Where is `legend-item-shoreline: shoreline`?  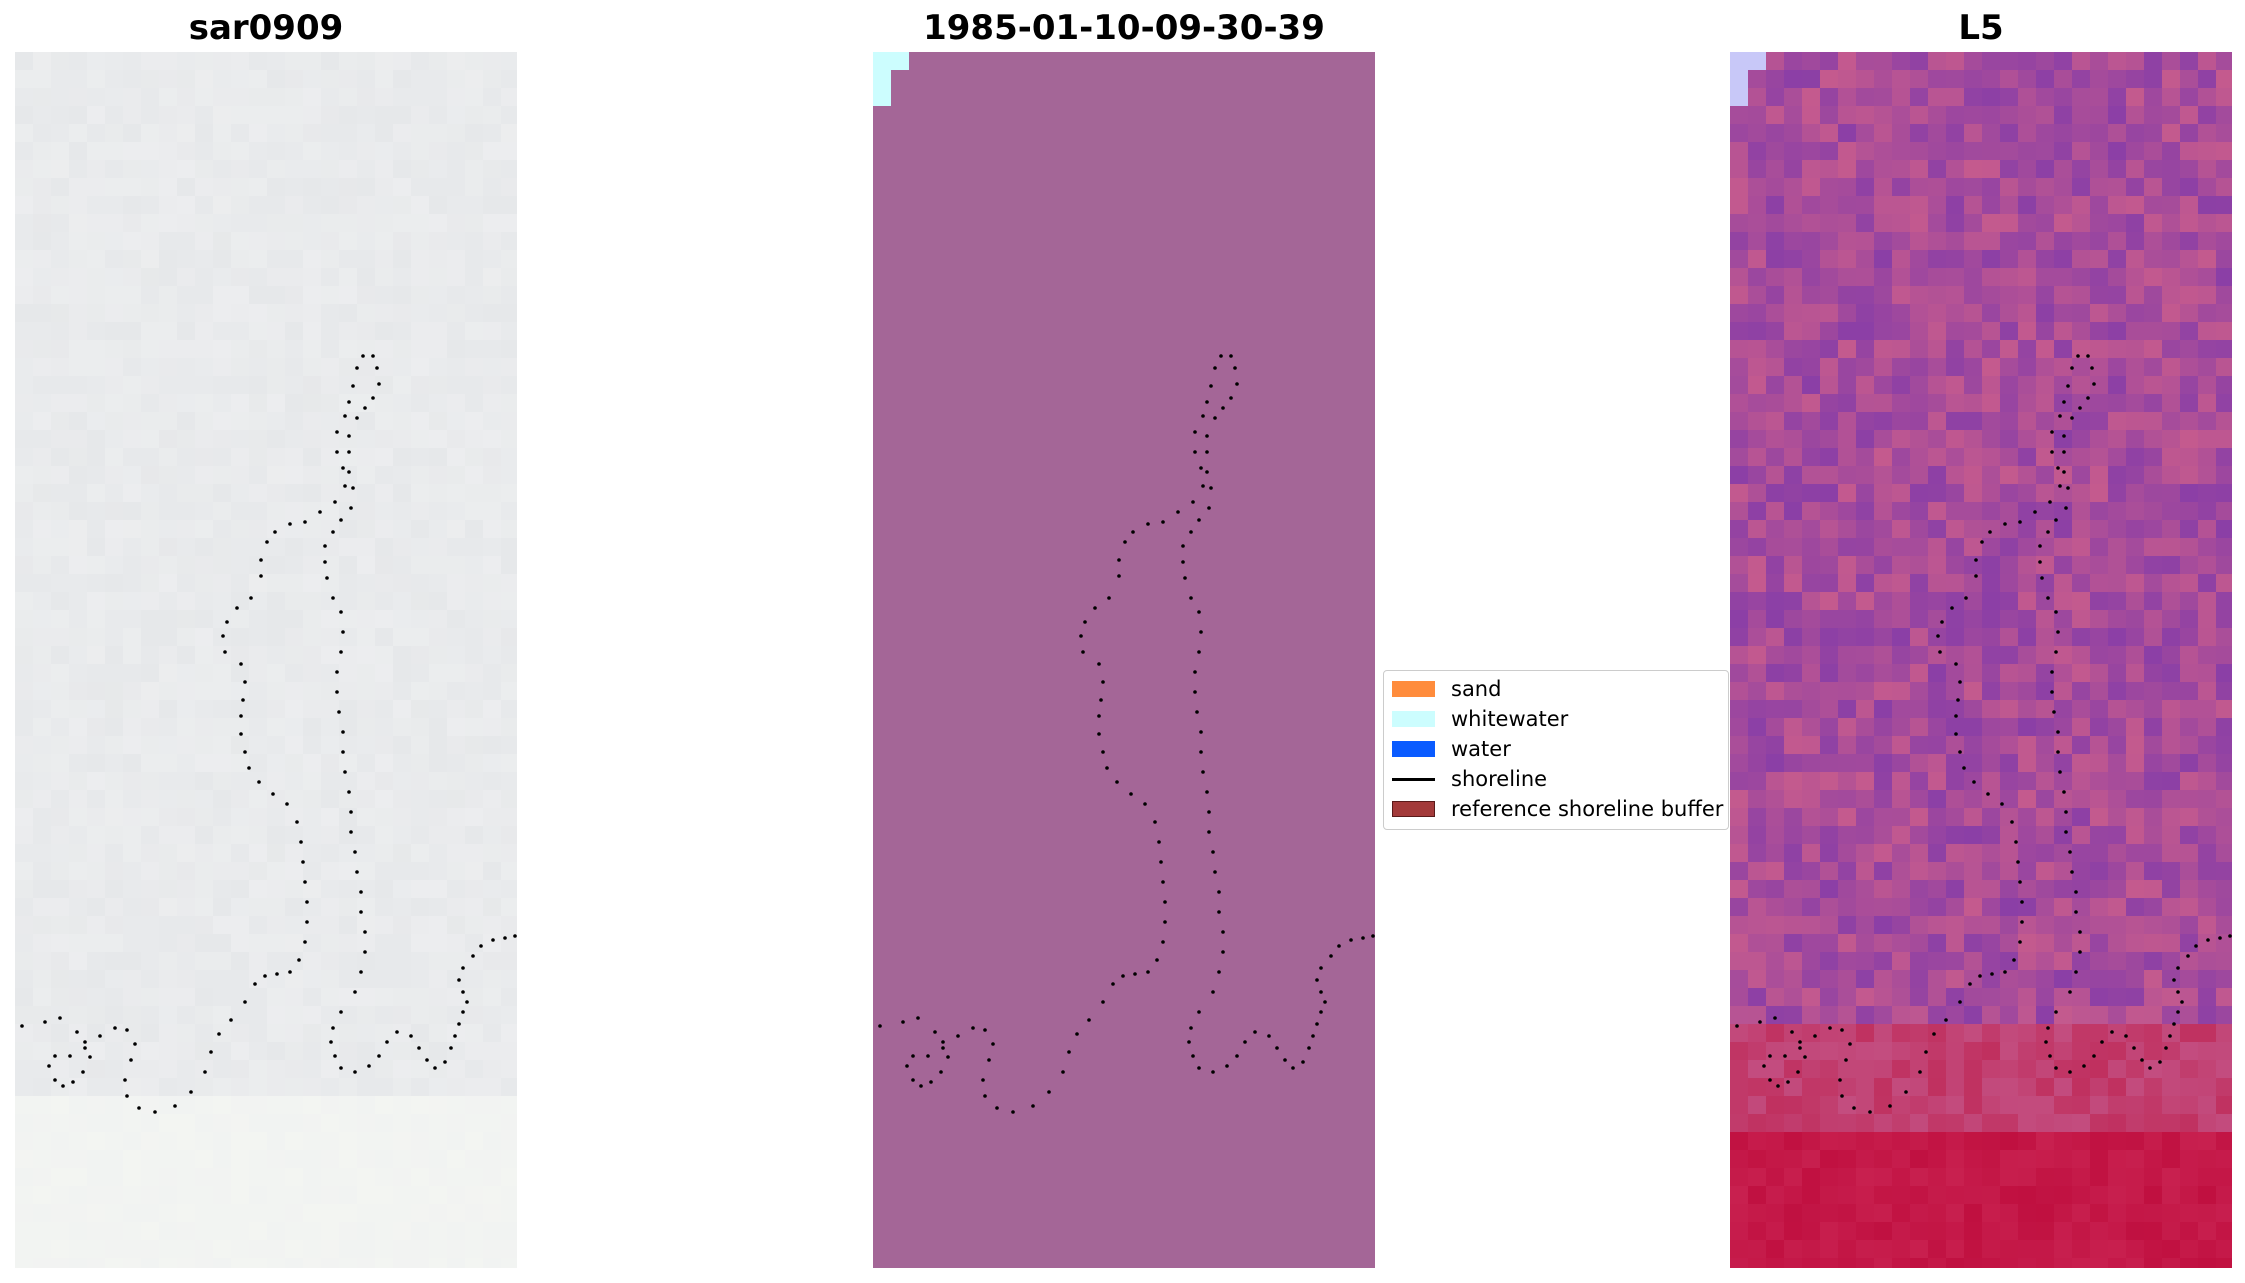 legend-item-shoreline: shoreline is located at coordinates (1469, 779).